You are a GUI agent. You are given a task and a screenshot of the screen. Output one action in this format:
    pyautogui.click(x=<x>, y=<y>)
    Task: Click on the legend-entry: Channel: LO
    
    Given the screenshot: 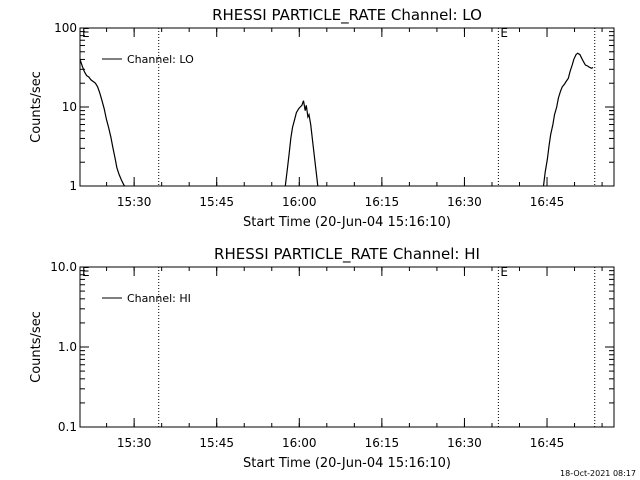 What is the action you would take?
    pyautogui.click(x=160, y=59)
    